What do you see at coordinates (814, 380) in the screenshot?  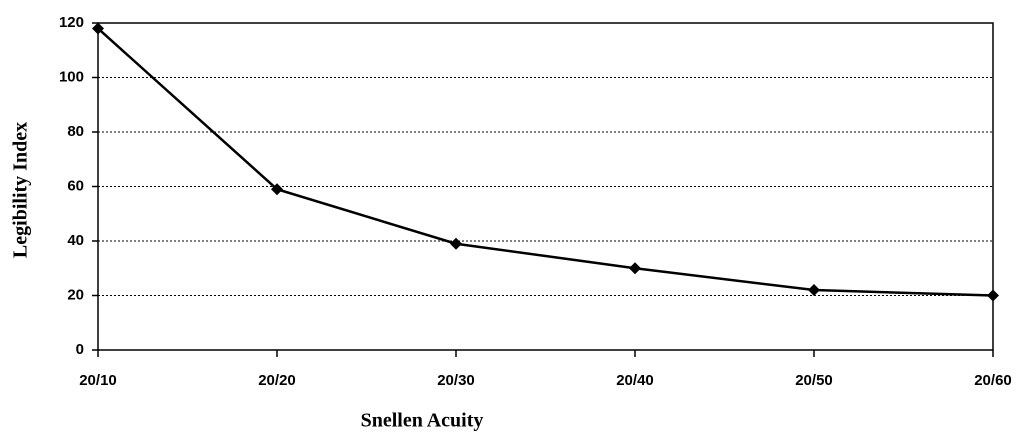 I see `x-tick-label: 20/50` at bounding box center [814, 380].